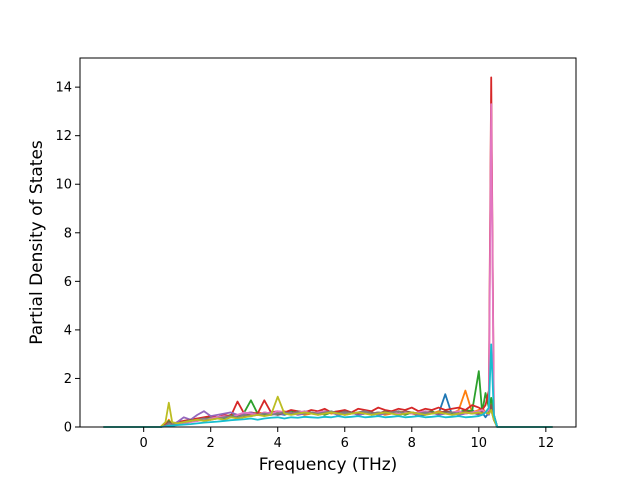 This screenshot has width=640, height=480. Describe the element at coordinates (68, 330) in the screenshot. I see `y-tick-label: 4` at that location.